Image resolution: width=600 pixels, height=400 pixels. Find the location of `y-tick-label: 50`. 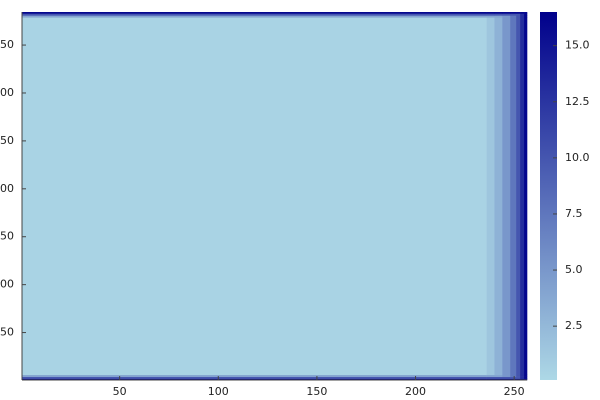

y-tick-label: 50 is located at coordinates (7, 332).